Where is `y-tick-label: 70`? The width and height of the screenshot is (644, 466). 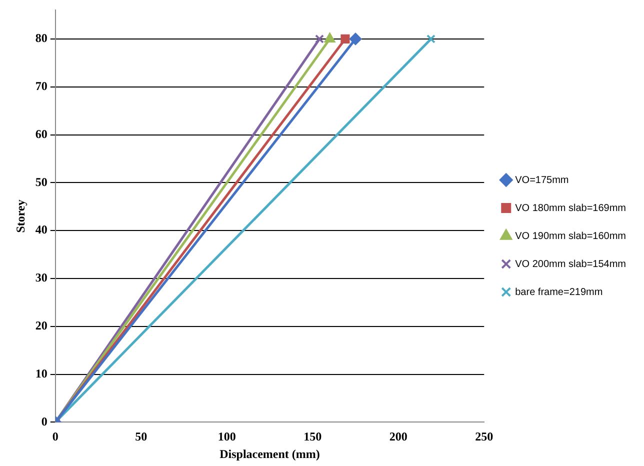 y-tick-label: 70 is located at coordinates (41, 85).